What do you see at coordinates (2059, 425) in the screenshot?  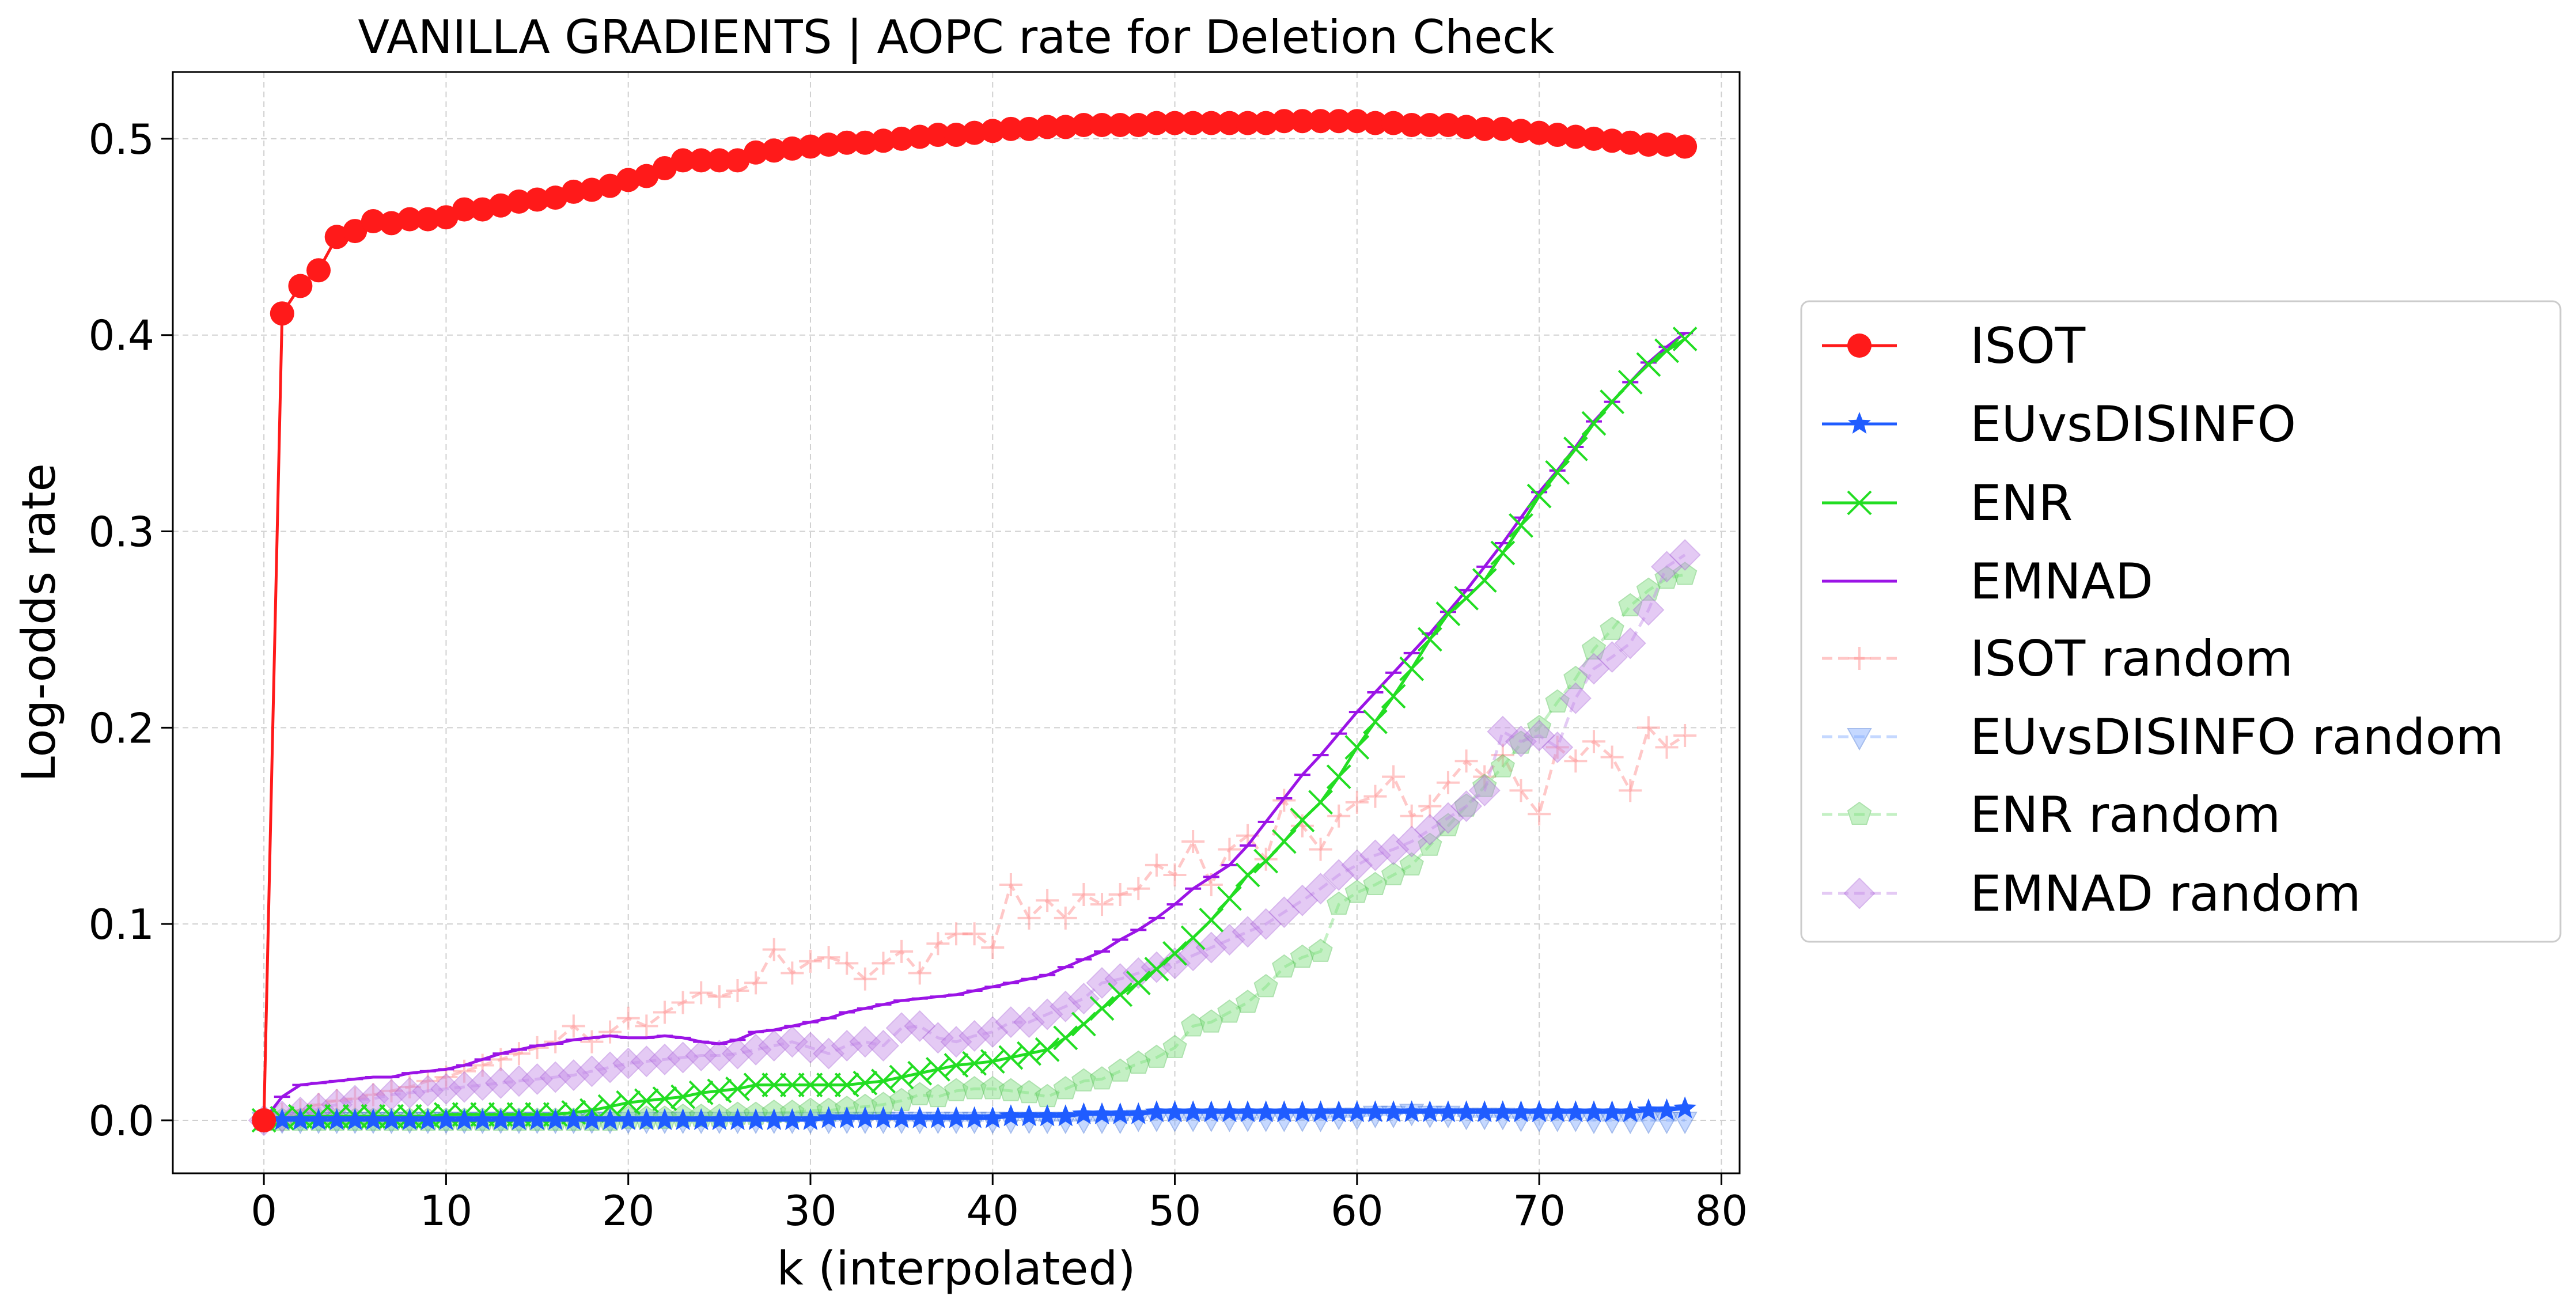 I see `legend-entry: EUvsDISINFO` at bounding box center [2059, 425].